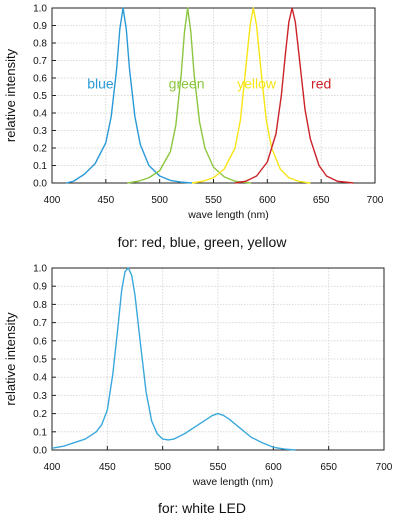 The image size is (405, 521). What do you see at coordinates (189, 95) in the screenshot?
I see `series-line-green` at bounding box center [189, 95].